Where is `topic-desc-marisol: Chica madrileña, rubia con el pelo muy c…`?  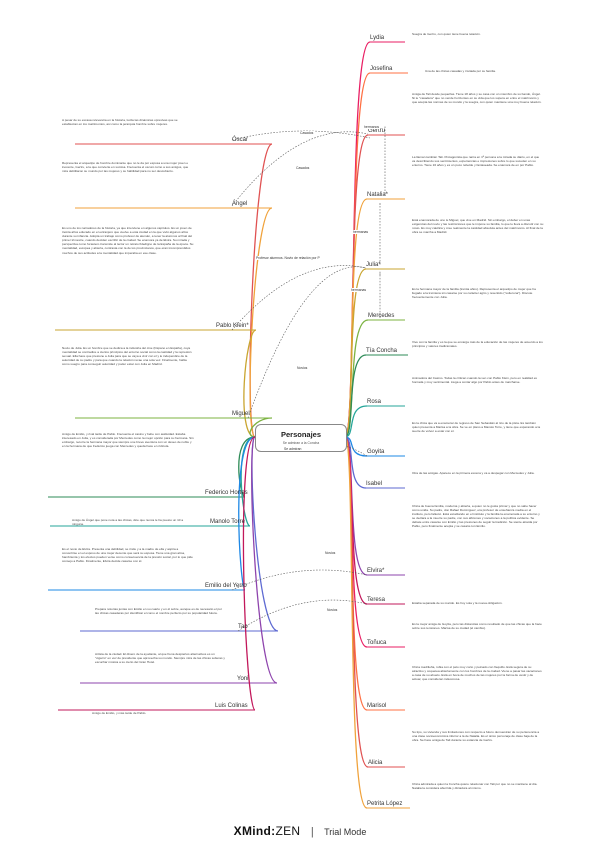
topic-desc-marisol: Chica madrileña, rubia con el pelo muy c… is located at coordinates (477, 673).